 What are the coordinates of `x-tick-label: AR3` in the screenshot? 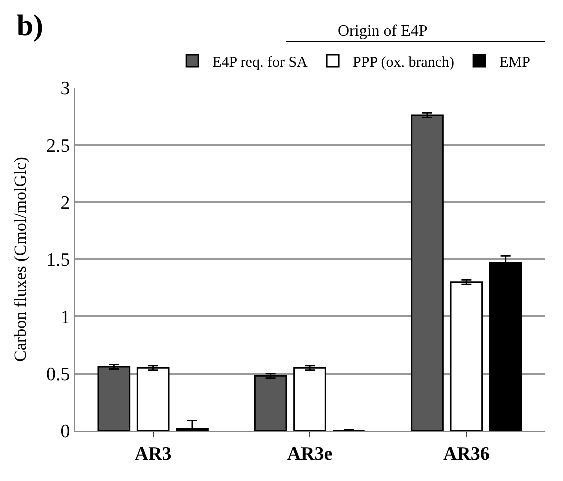 It's located at (153, 454).